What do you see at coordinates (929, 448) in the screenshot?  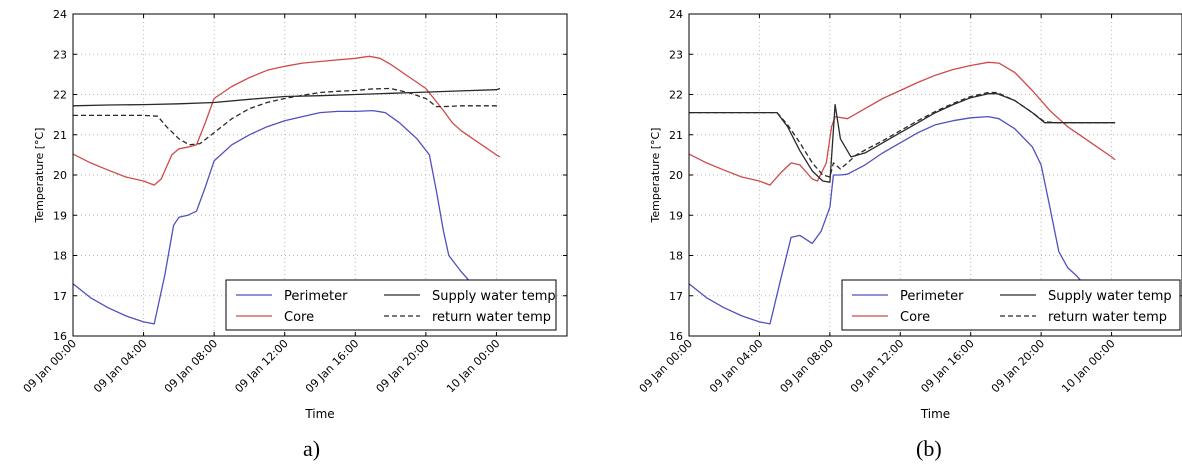 I see `caption-b: (b)` at bounding box center [929, 448].